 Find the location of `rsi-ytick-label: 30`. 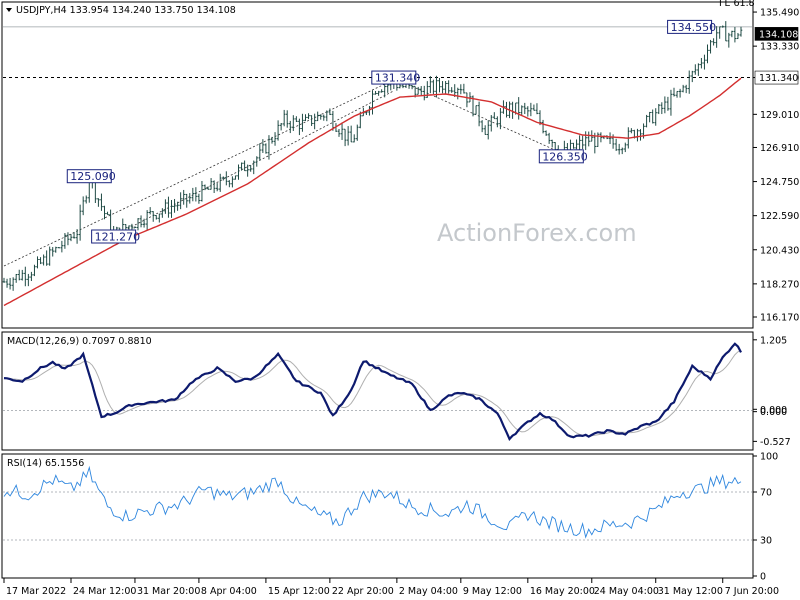

rsi-ytick-label: 30 is located at coordinates (766, 541).